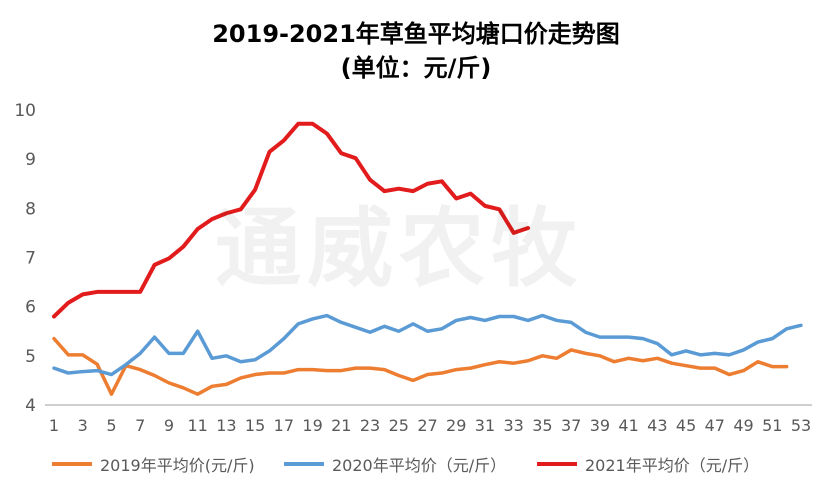 This screenshot has height=500, width=832. Describe the element at coordinates (25, 111) in the screenshot. I see `y-tick-label: 10` at that location.